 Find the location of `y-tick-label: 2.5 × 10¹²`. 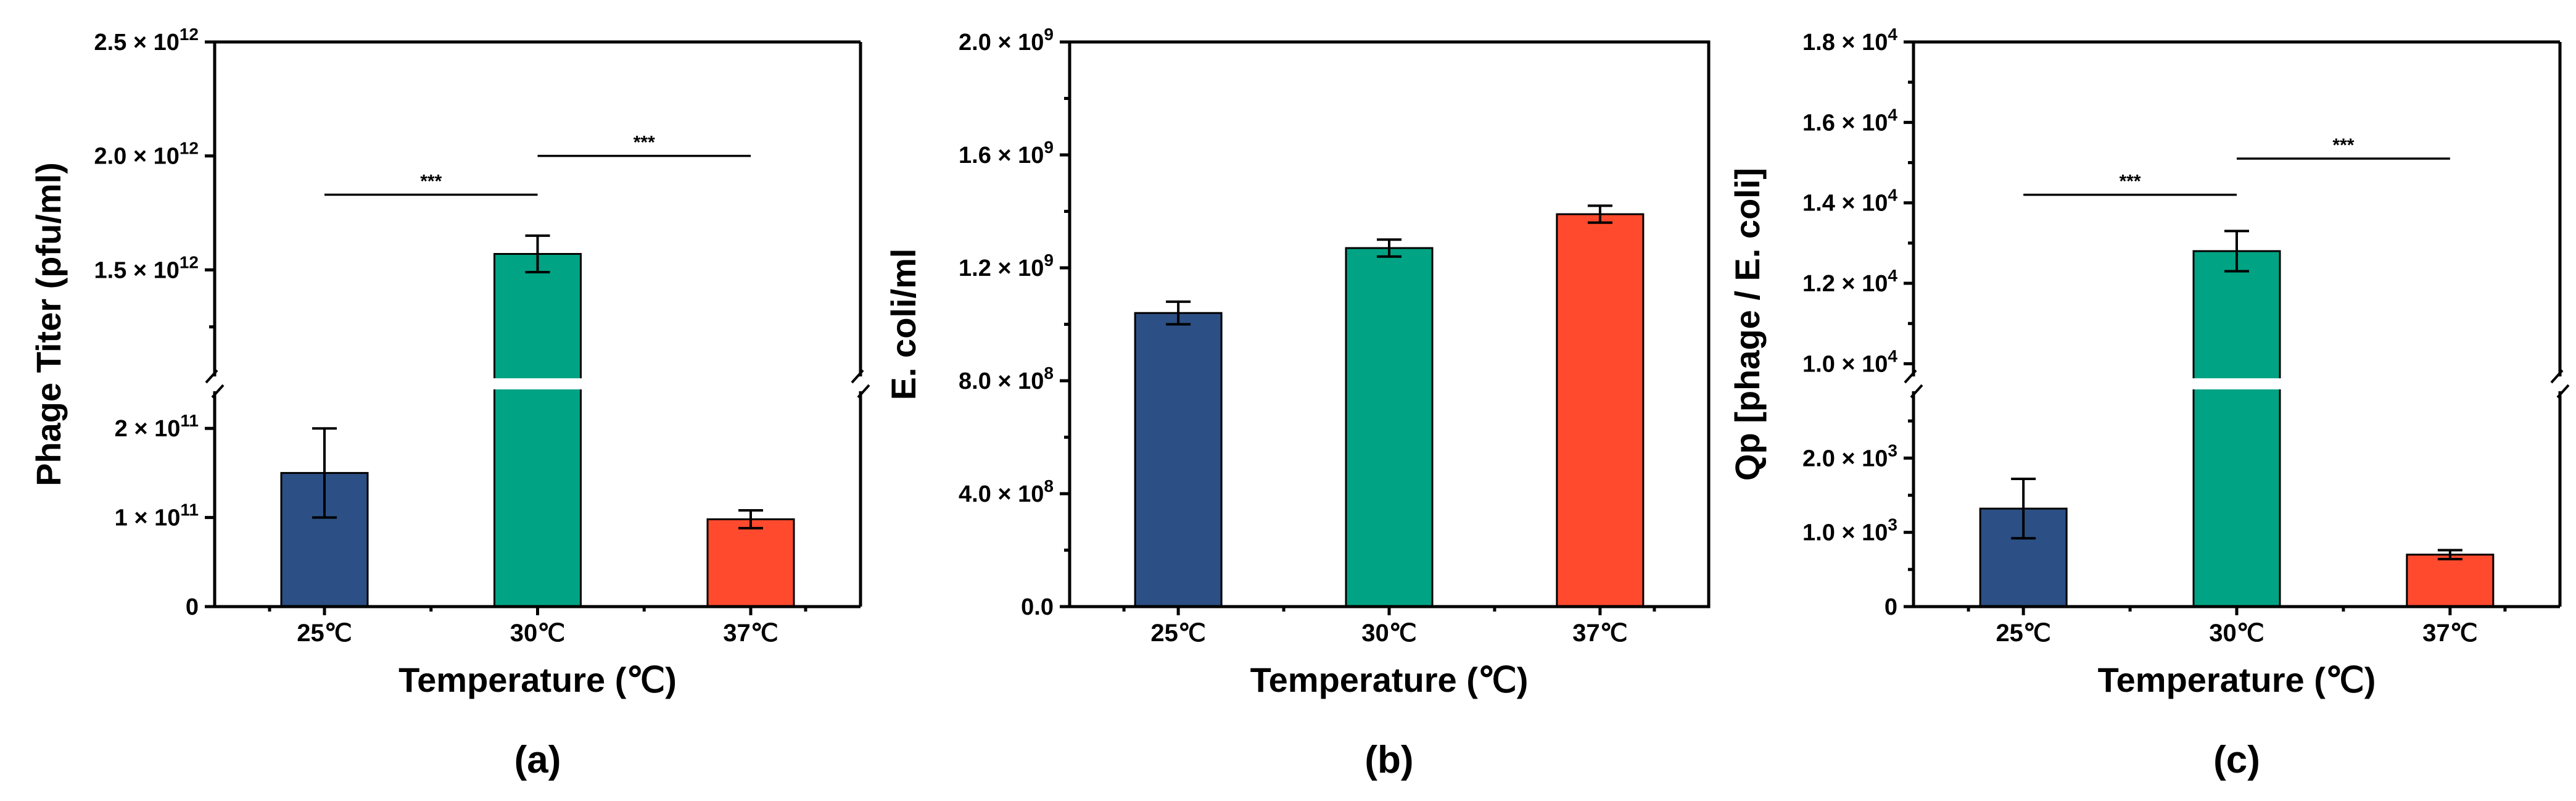

y-tick-label: 2.5 × 10¹² is located at coordinates (146, 40).